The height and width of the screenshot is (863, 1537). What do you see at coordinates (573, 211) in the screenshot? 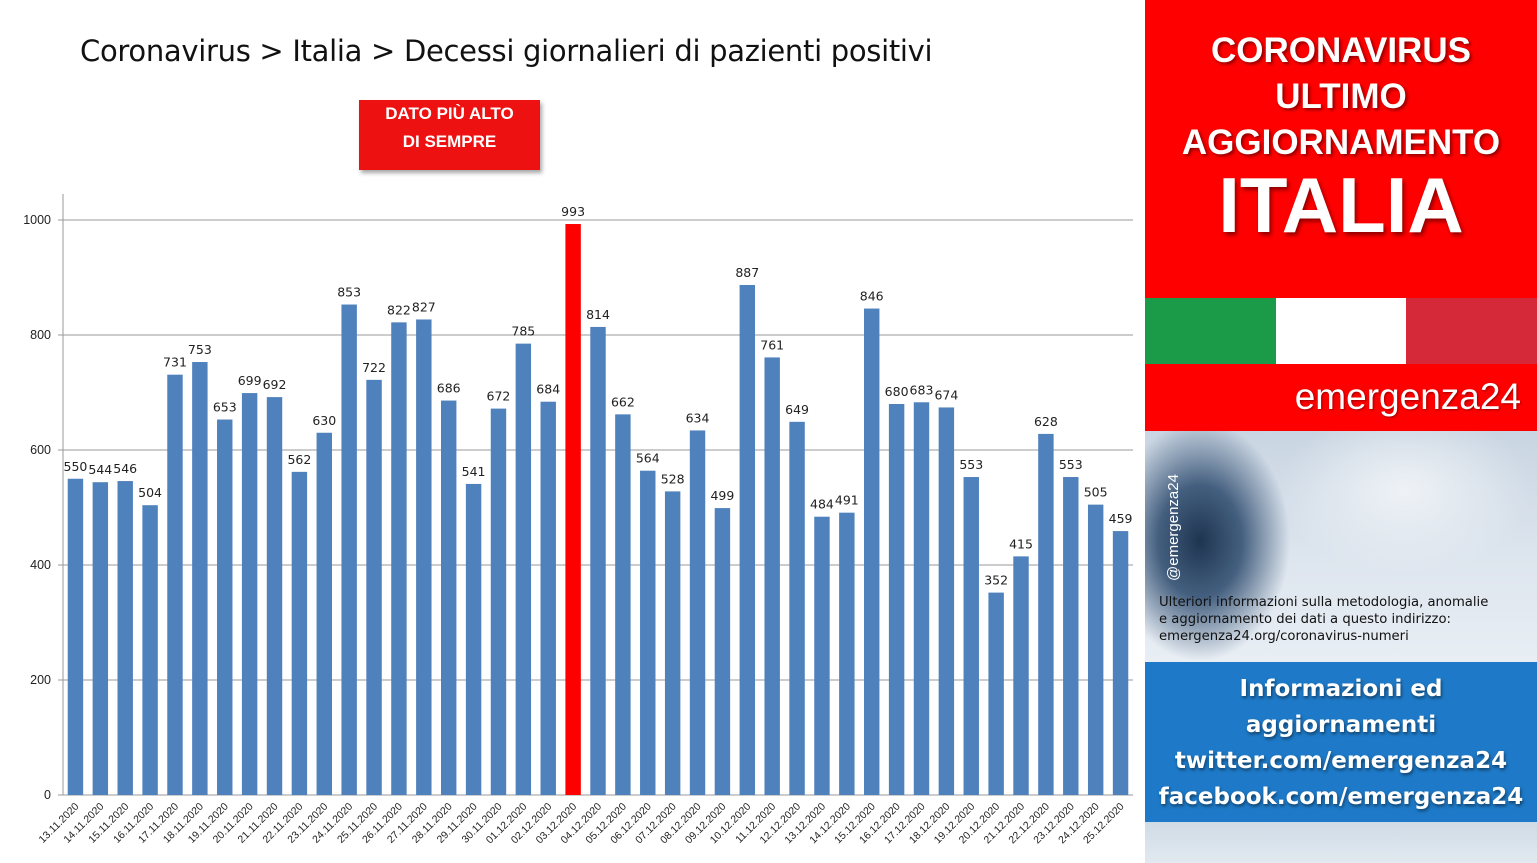
I see `data-label: 993` at bounding box center [573, 211].